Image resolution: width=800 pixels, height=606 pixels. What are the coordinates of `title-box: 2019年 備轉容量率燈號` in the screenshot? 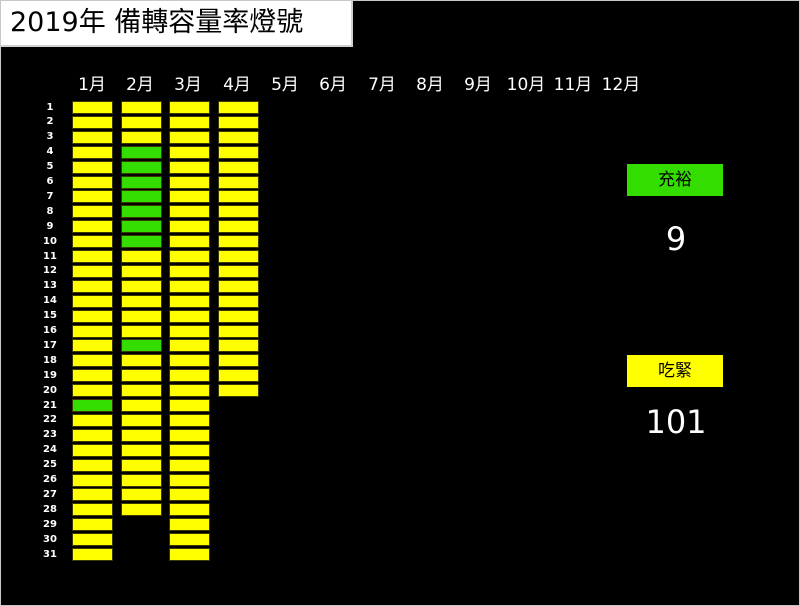 It's located at (177, 24).